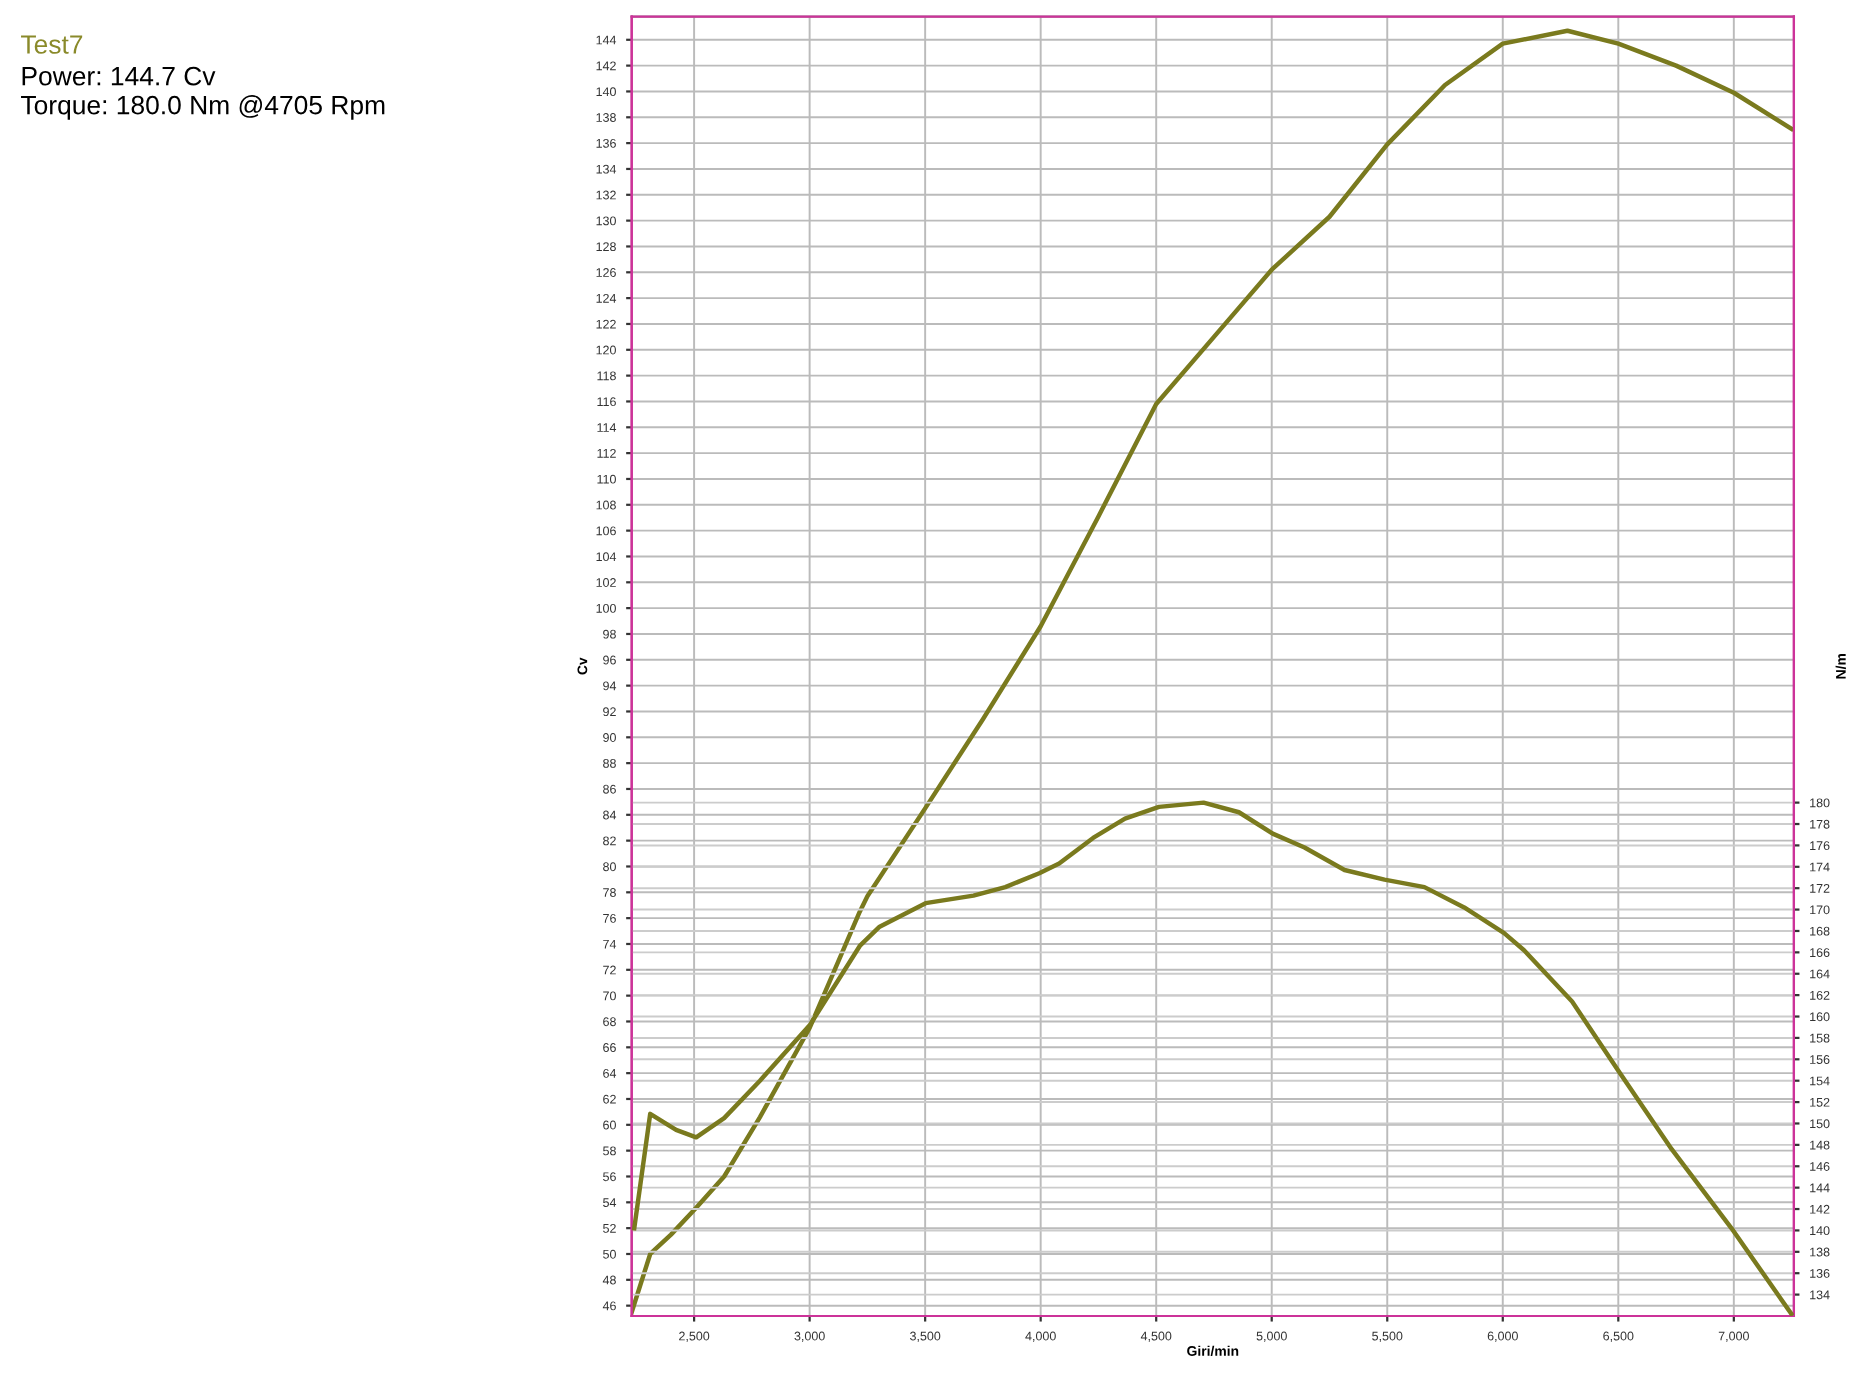 The height and width of the screenshot is (1378, 1858). Describe the element at coordinates (52, 44) in the screenshot. I see `text: Test7` at that location.